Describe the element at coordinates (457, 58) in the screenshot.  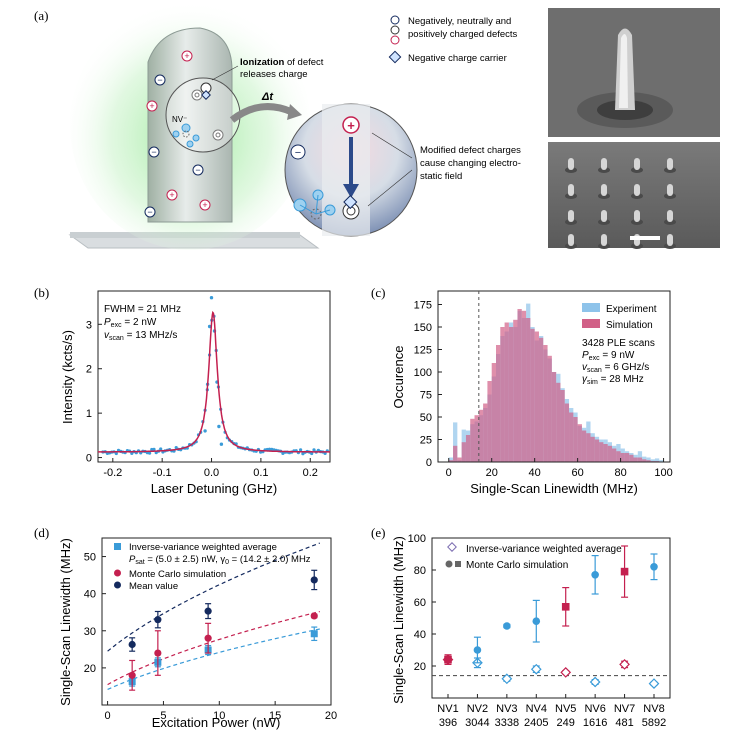
I see `legend-carrier-label: Negative charge carrier` at that location.